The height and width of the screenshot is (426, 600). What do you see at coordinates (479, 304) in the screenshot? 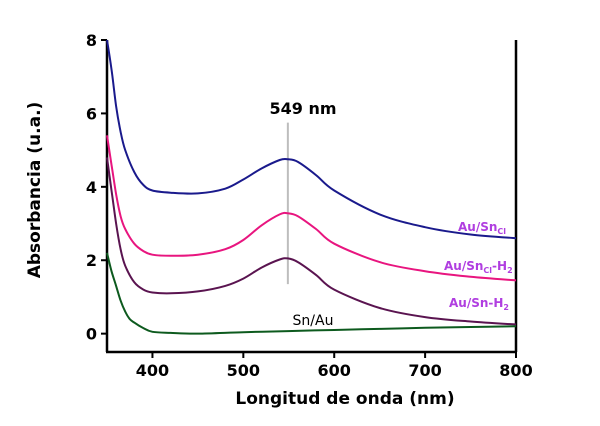
I see `series-label-au-sn-h2: Au/Sn-H2` at bounding box center [479, 304].